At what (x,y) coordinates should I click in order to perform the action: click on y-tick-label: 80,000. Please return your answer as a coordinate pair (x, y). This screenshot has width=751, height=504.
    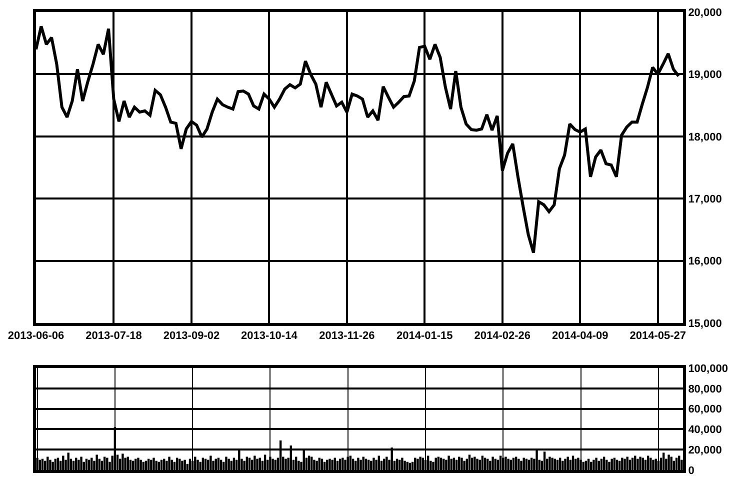
    Looking at the image, I should click on (705, 389).